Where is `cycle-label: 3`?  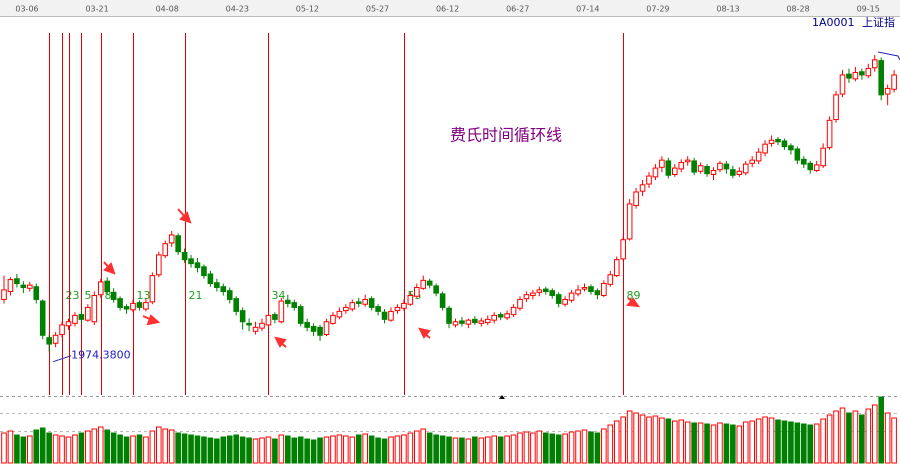
cycle-label: 3 is located at coordinates (76, 295).